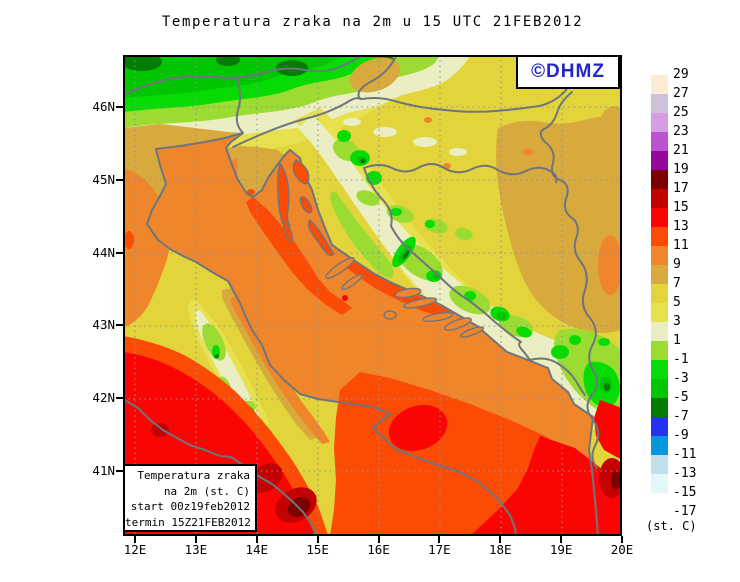 This screenshot has height=582, width=740. What do you see at coordinates (135, 549) in the screenshot?
I see `lon-axis-label: 12E` at bounding box center [135, 549].